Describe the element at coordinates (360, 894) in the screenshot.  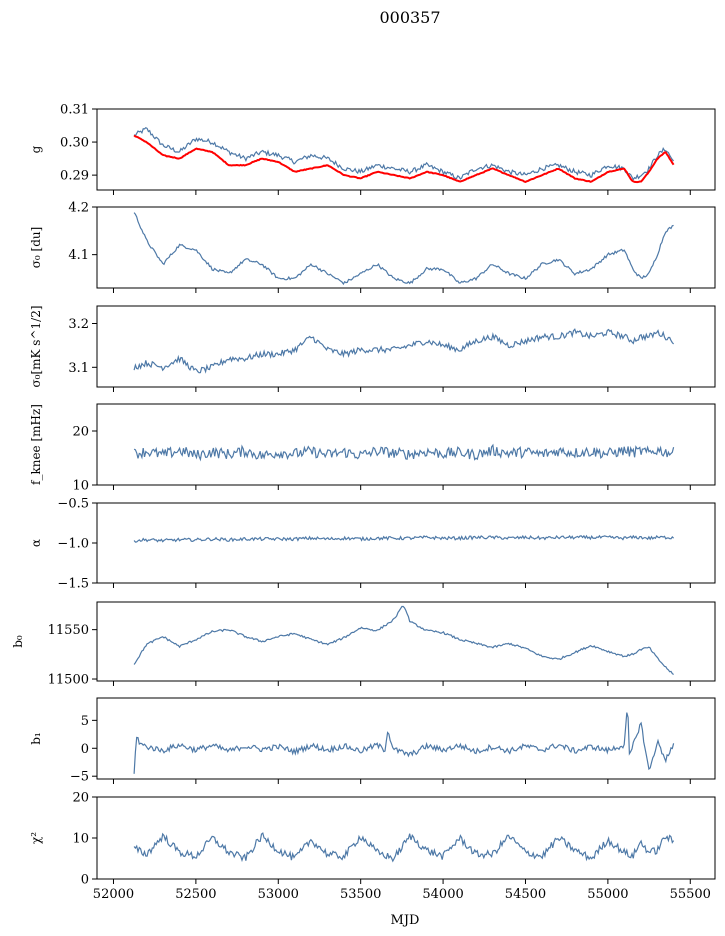
I see `x-tick-label: 53500` at that location.